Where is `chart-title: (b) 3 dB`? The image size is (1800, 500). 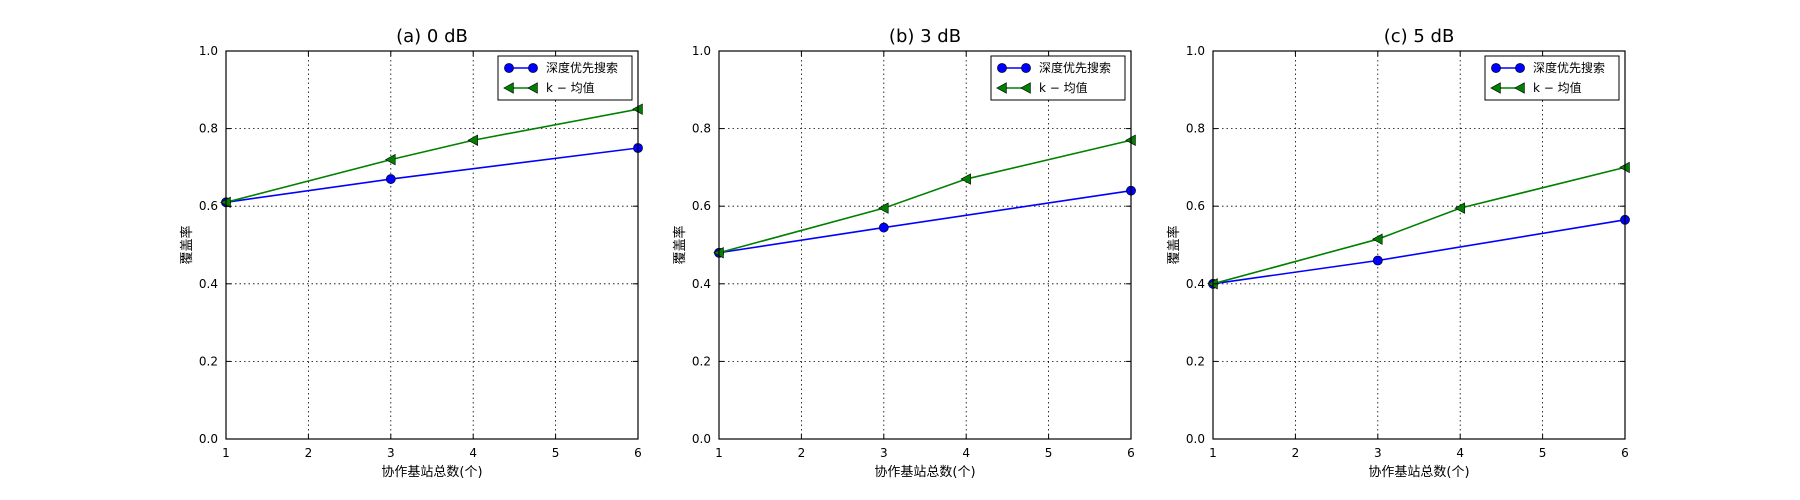
chart-title: (b) 3 dB is located at coordinates (925, 36).